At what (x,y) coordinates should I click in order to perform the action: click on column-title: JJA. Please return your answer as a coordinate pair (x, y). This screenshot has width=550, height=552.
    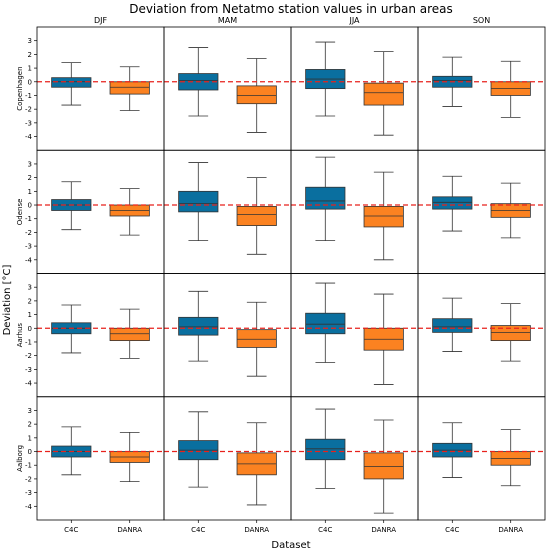
    Looking at the image, I should click on (354, 20).